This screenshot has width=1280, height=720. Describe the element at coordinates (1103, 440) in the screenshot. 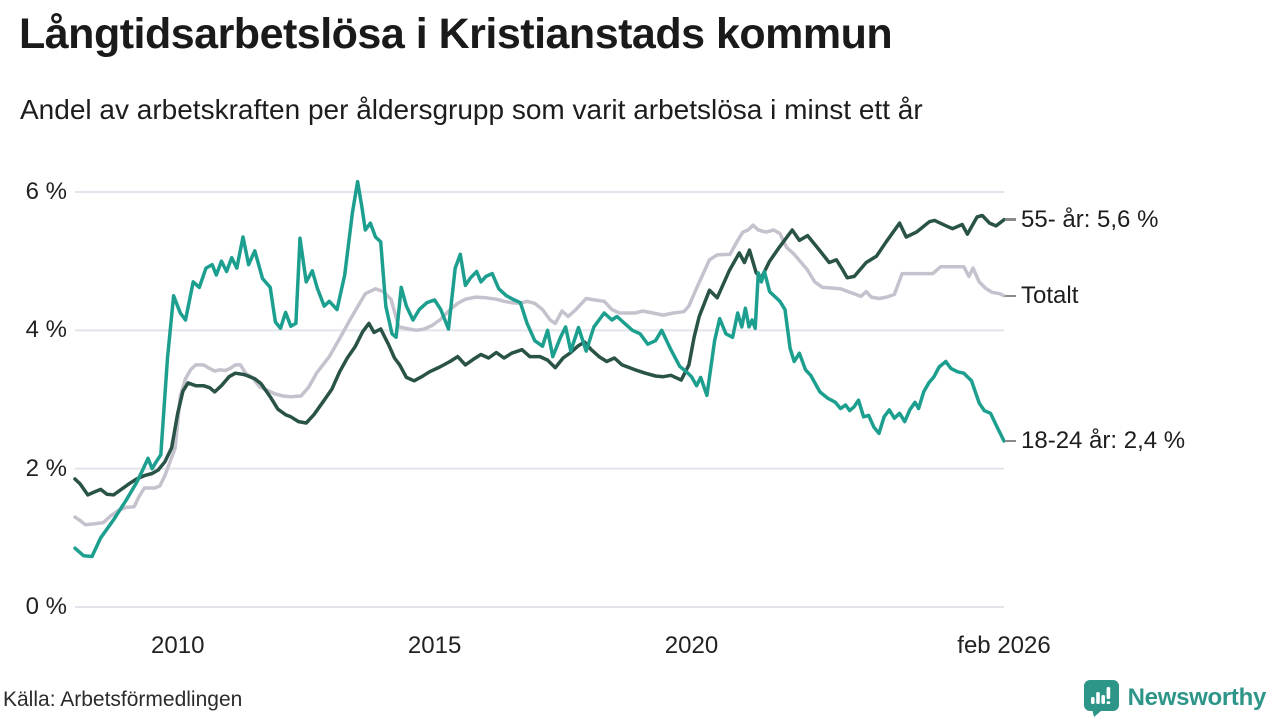

I see `series-label-text: 18-24 år: 2,4 %` at that location.